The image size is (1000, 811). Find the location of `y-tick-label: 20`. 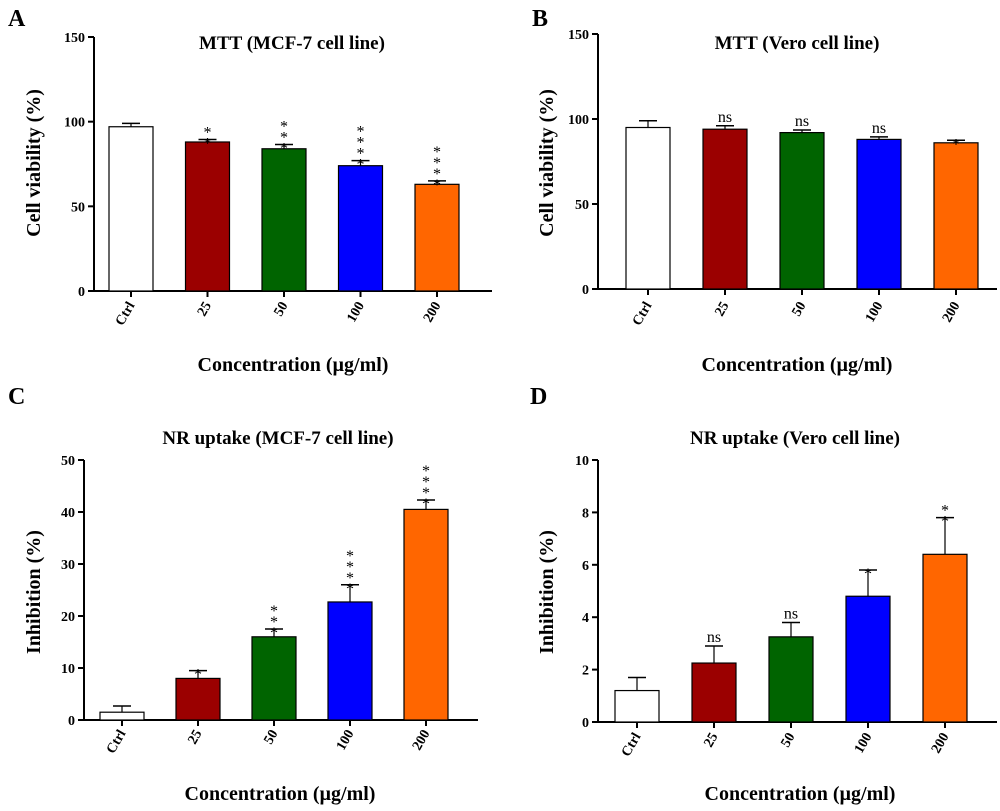

y-tick-label: 20 is located at coordinates (68, 617).